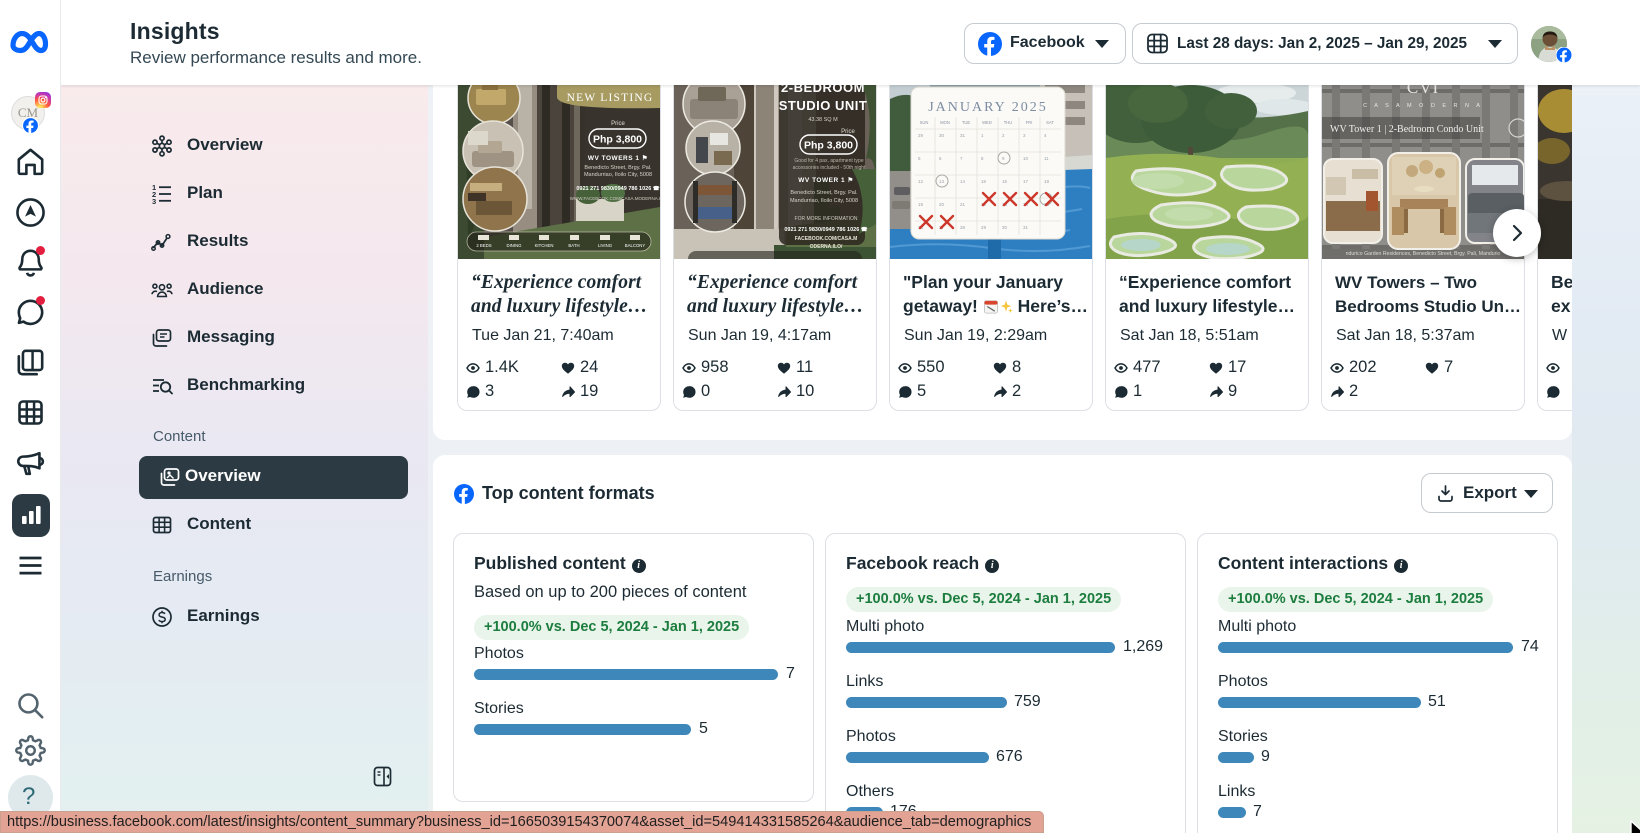 This screenshot has width=1640, height=833. I want to click on svg-text: MON, so click(945, 122).